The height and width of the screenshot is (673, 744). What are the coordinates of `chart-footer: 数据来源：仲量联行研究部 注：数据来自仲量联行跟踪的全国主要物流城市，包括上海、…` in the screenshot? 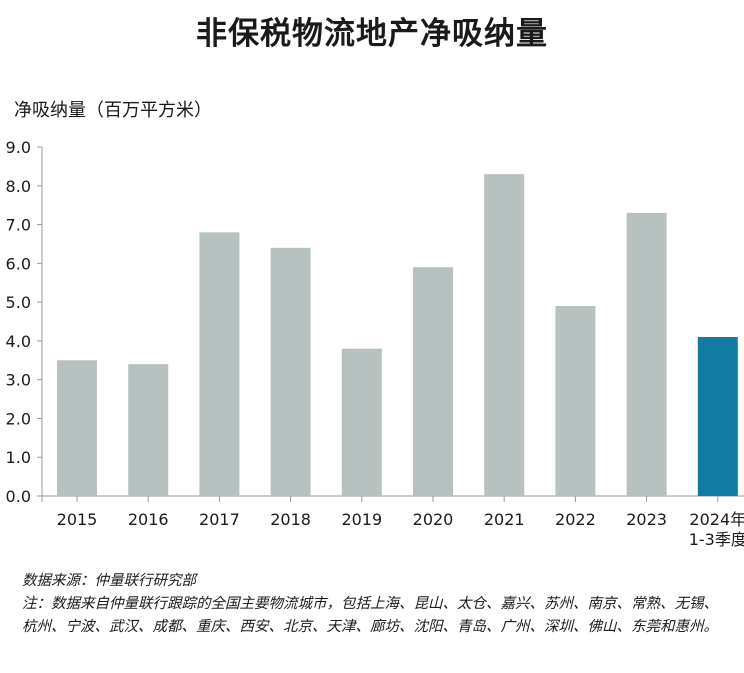 It's located at (372, 604).